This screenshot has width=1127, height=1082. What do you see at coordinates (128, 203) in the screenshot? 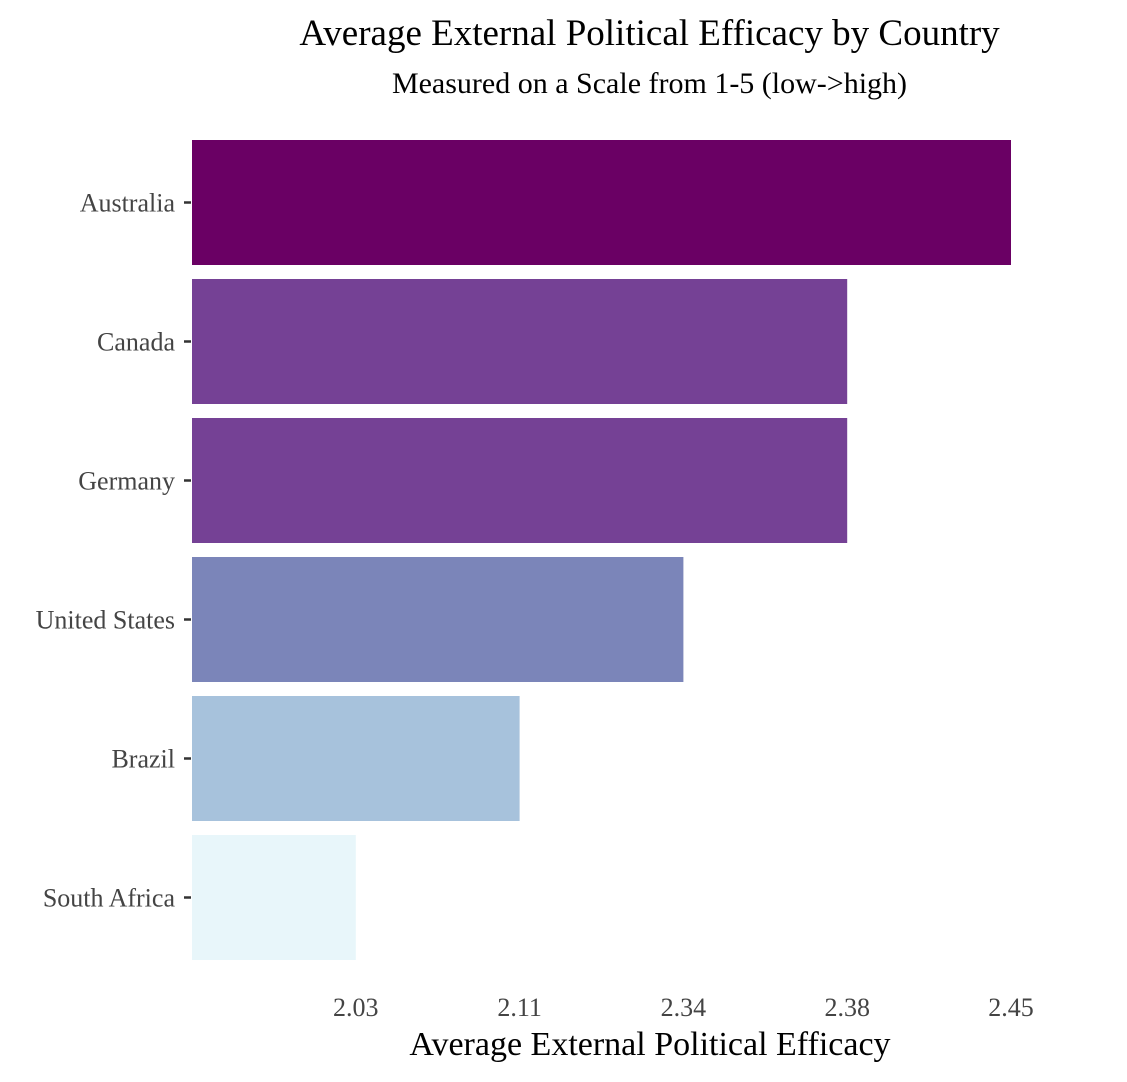
I see `y-tick-label-australia: Australia` at bounding box center [128, 203].